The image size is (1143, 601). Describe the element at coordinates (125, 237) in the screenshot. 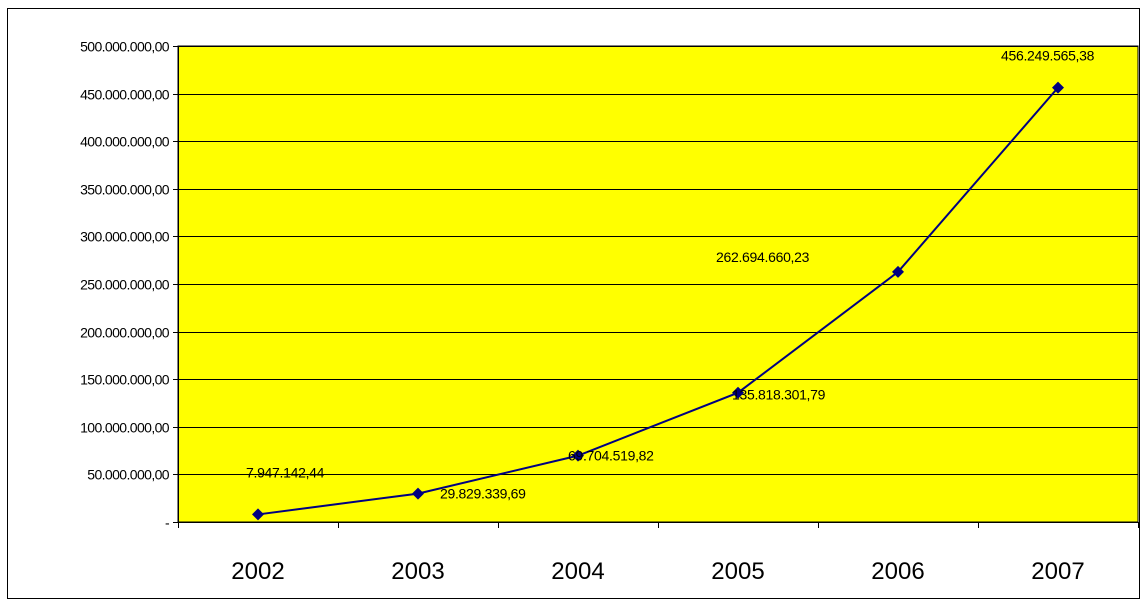

I see `y-tick-label: 300.000.000,00` at that location.